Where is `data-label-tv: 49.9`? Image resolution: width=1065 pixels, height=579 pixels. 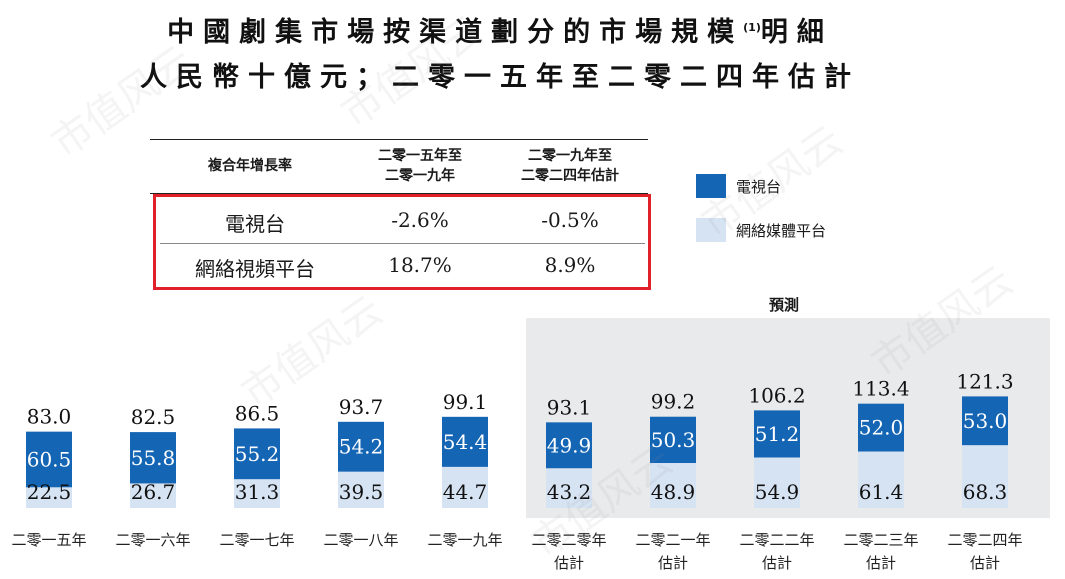
data-label-tv: 49.9 is located at coordinates (569, 445).